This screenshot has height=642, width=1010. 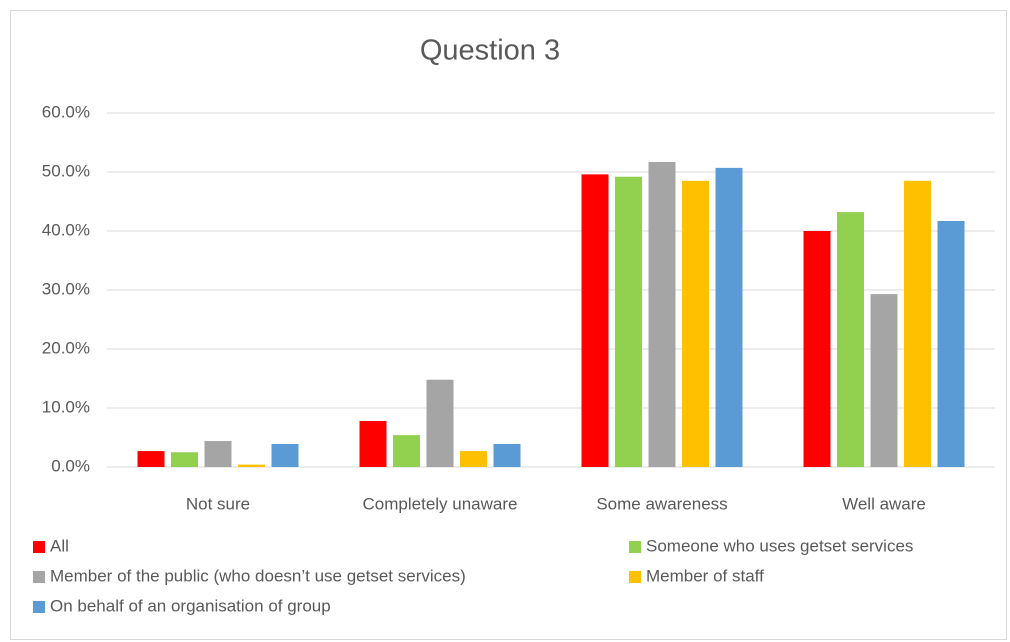 What do you see at coordinates (70, 465) in the screenshot?
I see `y-tick-label: 0.0%` at bounding box center [70, 465].